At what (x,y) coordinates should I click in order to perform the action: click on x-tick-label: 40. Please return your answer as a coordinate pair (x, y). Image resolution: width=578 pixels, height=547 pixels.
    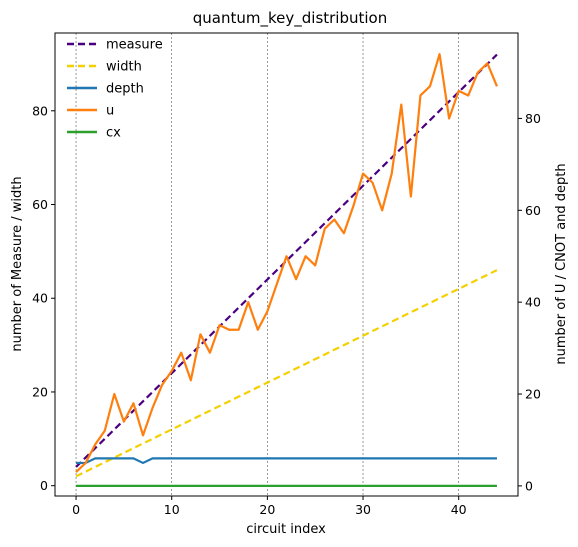
    Looking at the image, I should click on (459, 509).